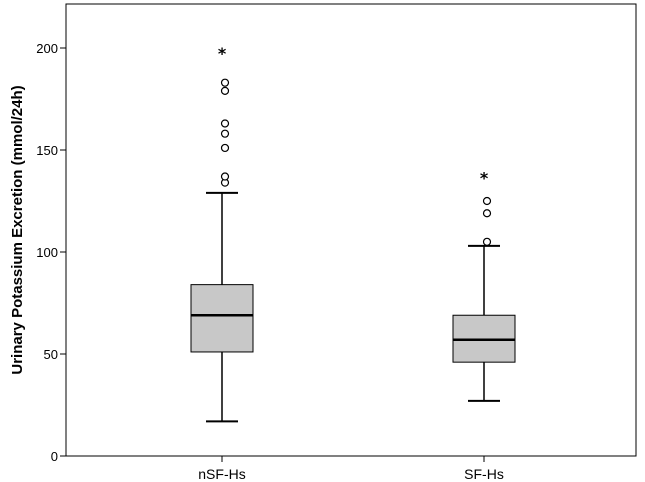 Image resolution: width=645 pixels, height=482 pixels. I want to click on y-tick-label: 100, so click(47, 252).